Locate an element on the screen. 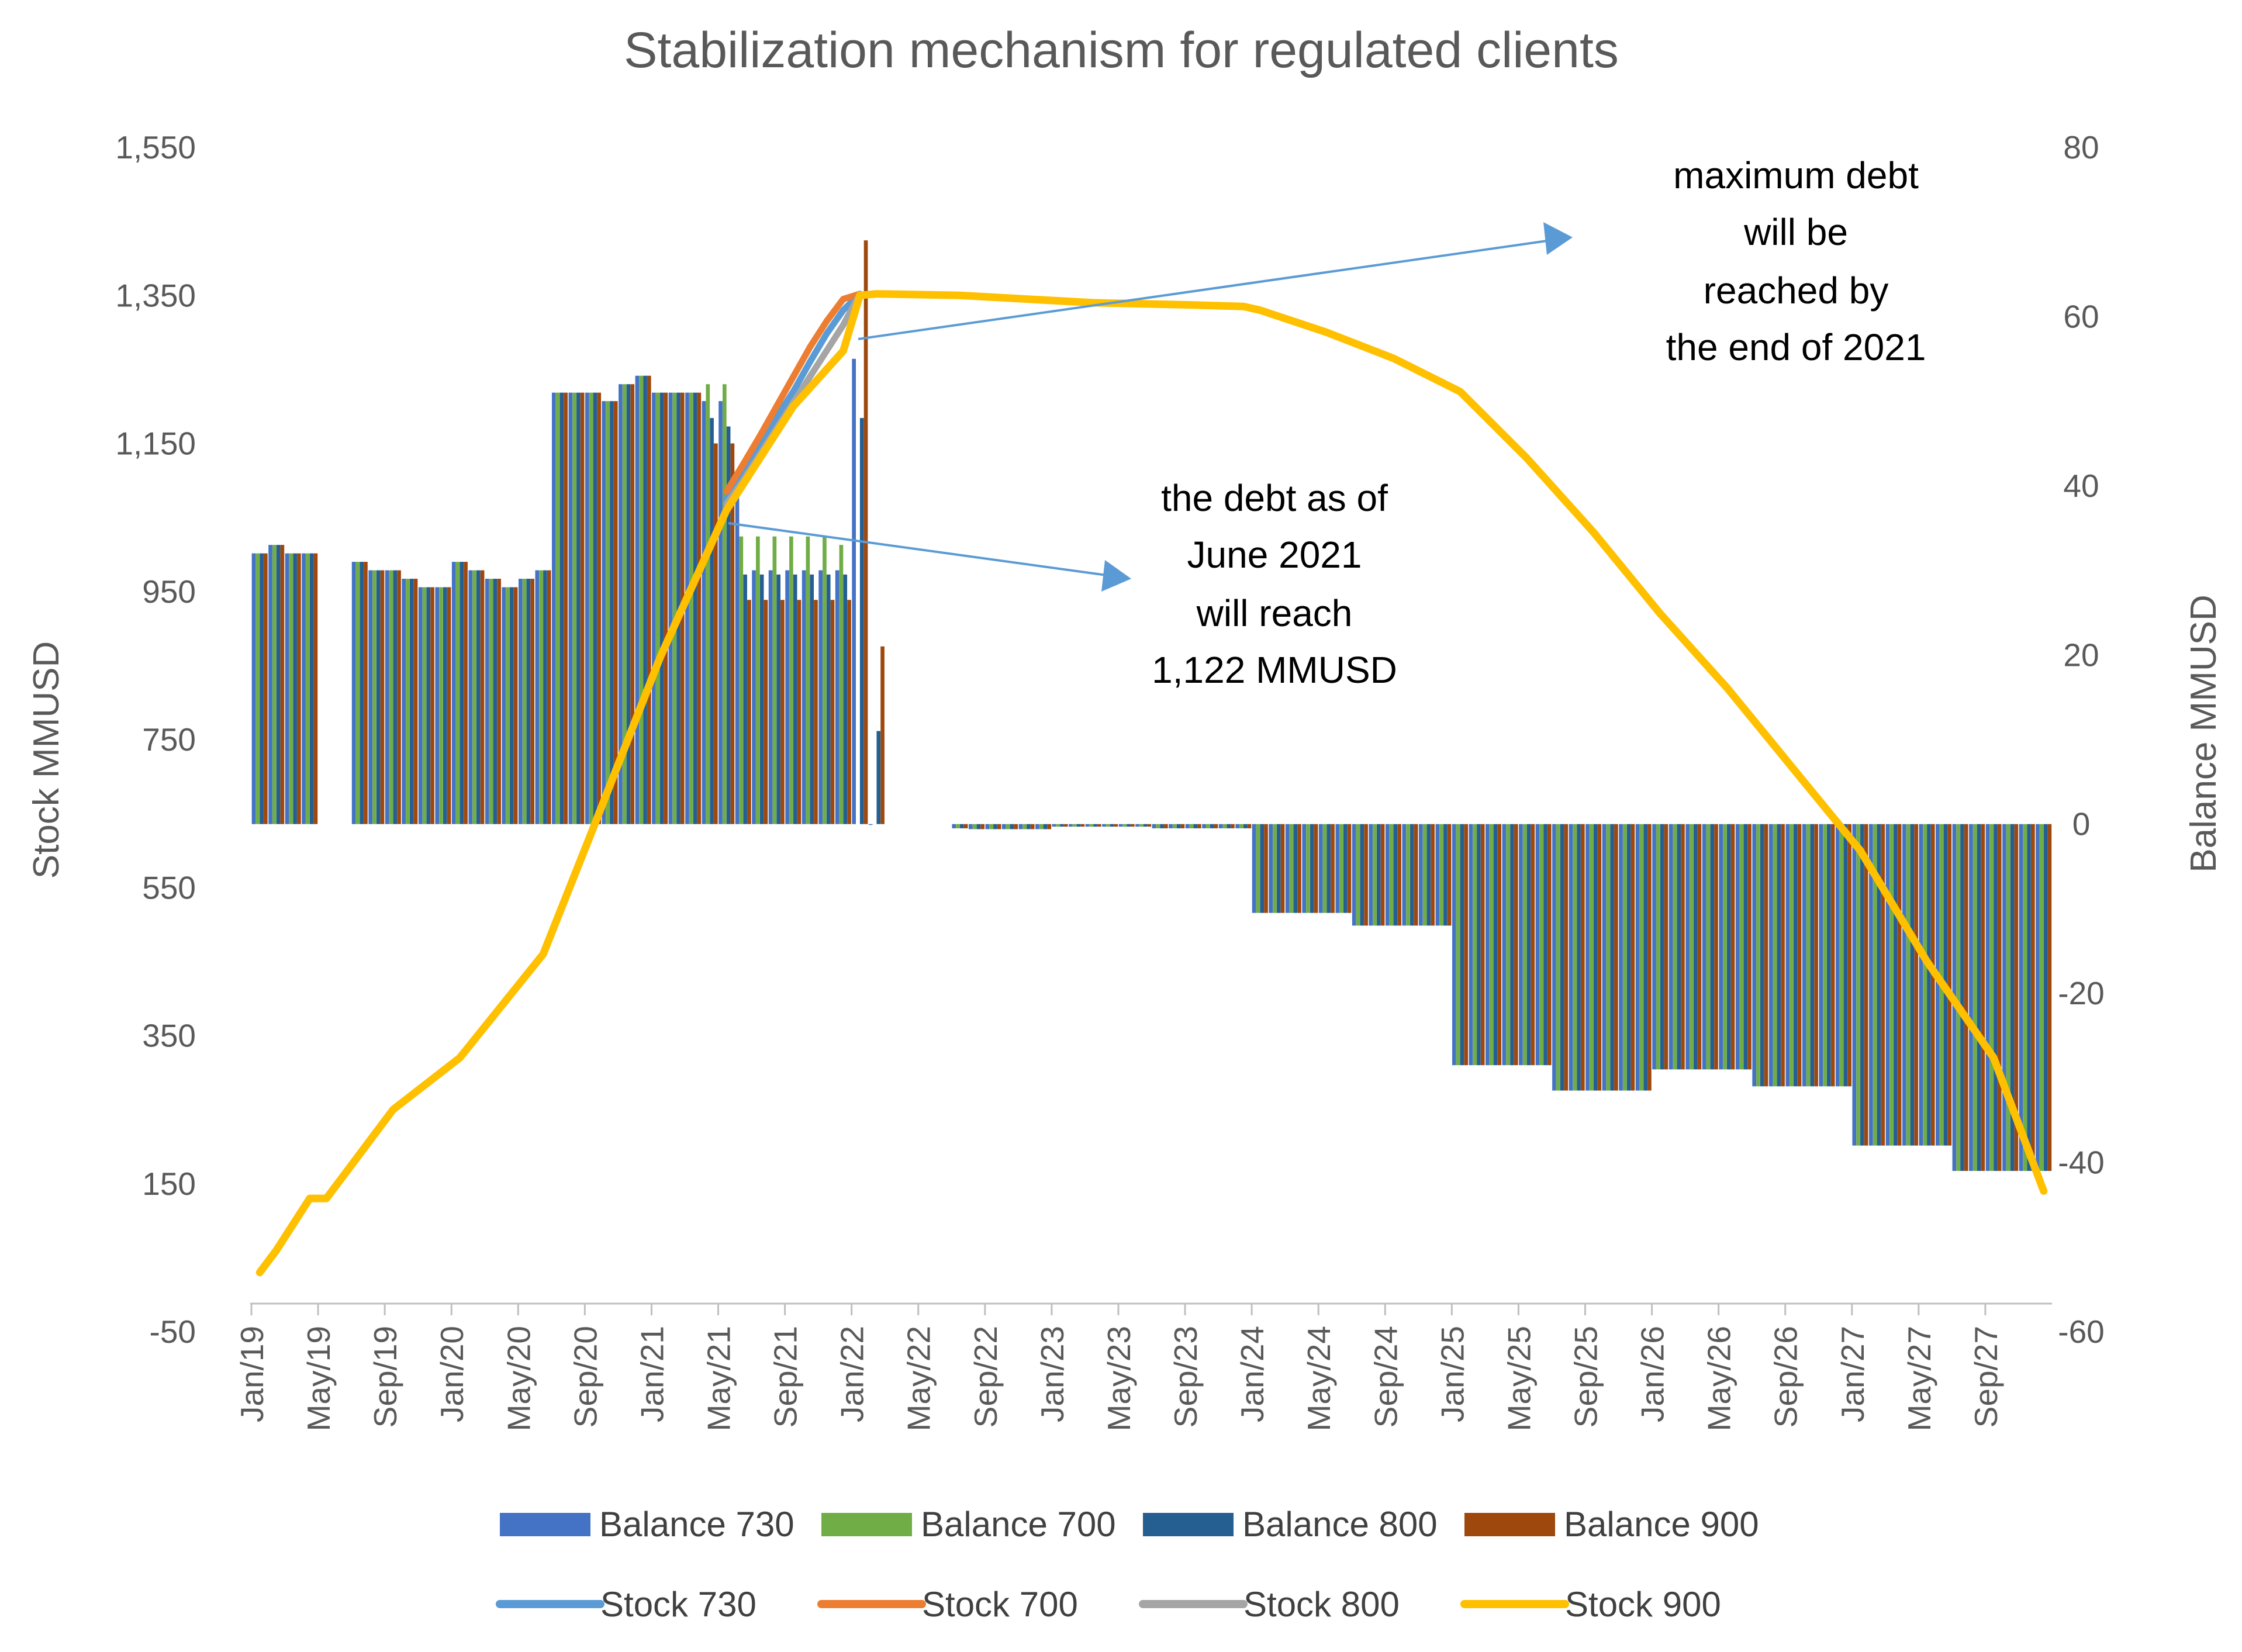 The image size is (2242, 1652). annotation-max-debt-line: will be is located at coordinates (1795, 232).